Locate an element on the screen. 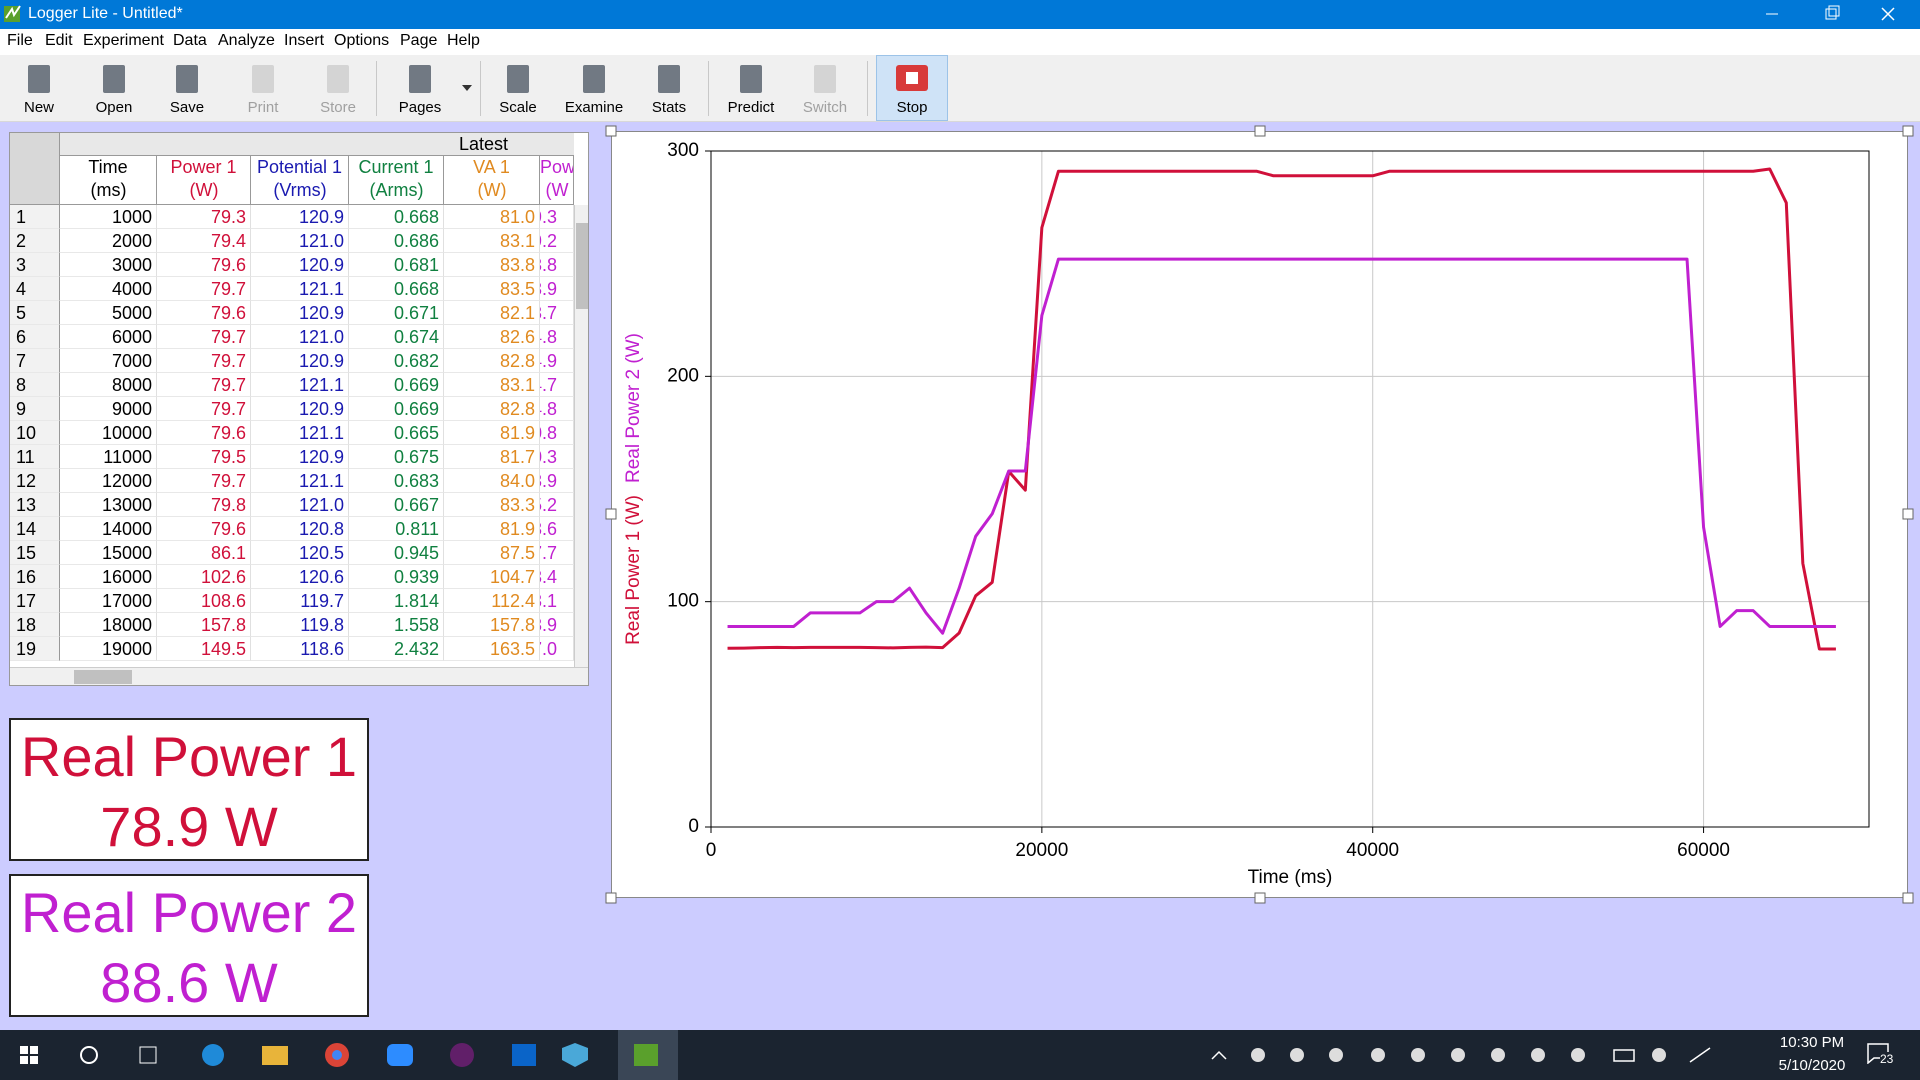  table-cell: 104.7 is located at coordinates (492, 577).